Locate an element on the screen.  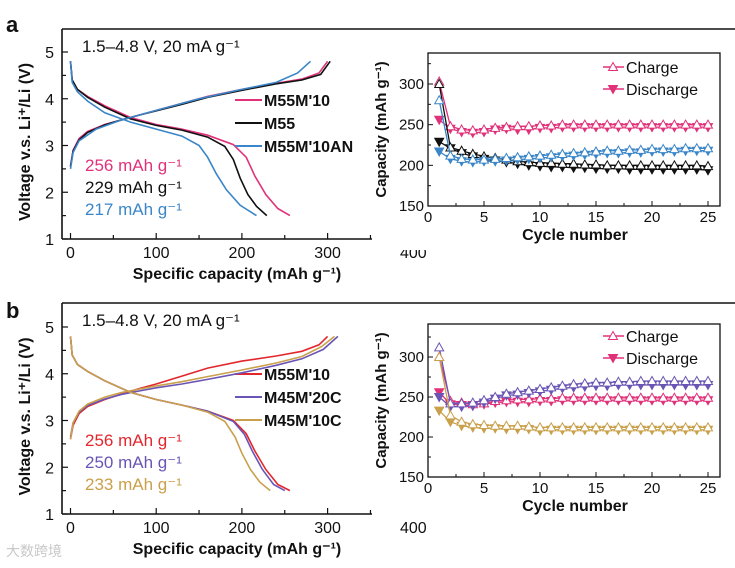
discharge-marker-m55 is located at coordinates (439, 142).